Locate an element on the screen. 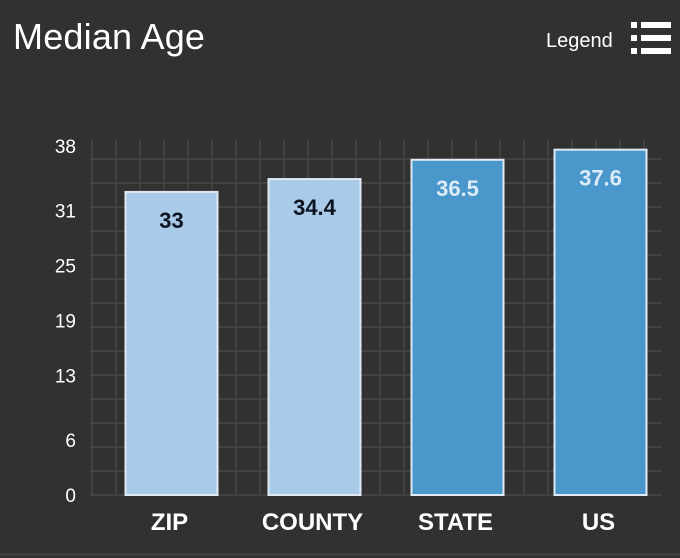  value-label: 34.4 is located at coordinates (315, 207).